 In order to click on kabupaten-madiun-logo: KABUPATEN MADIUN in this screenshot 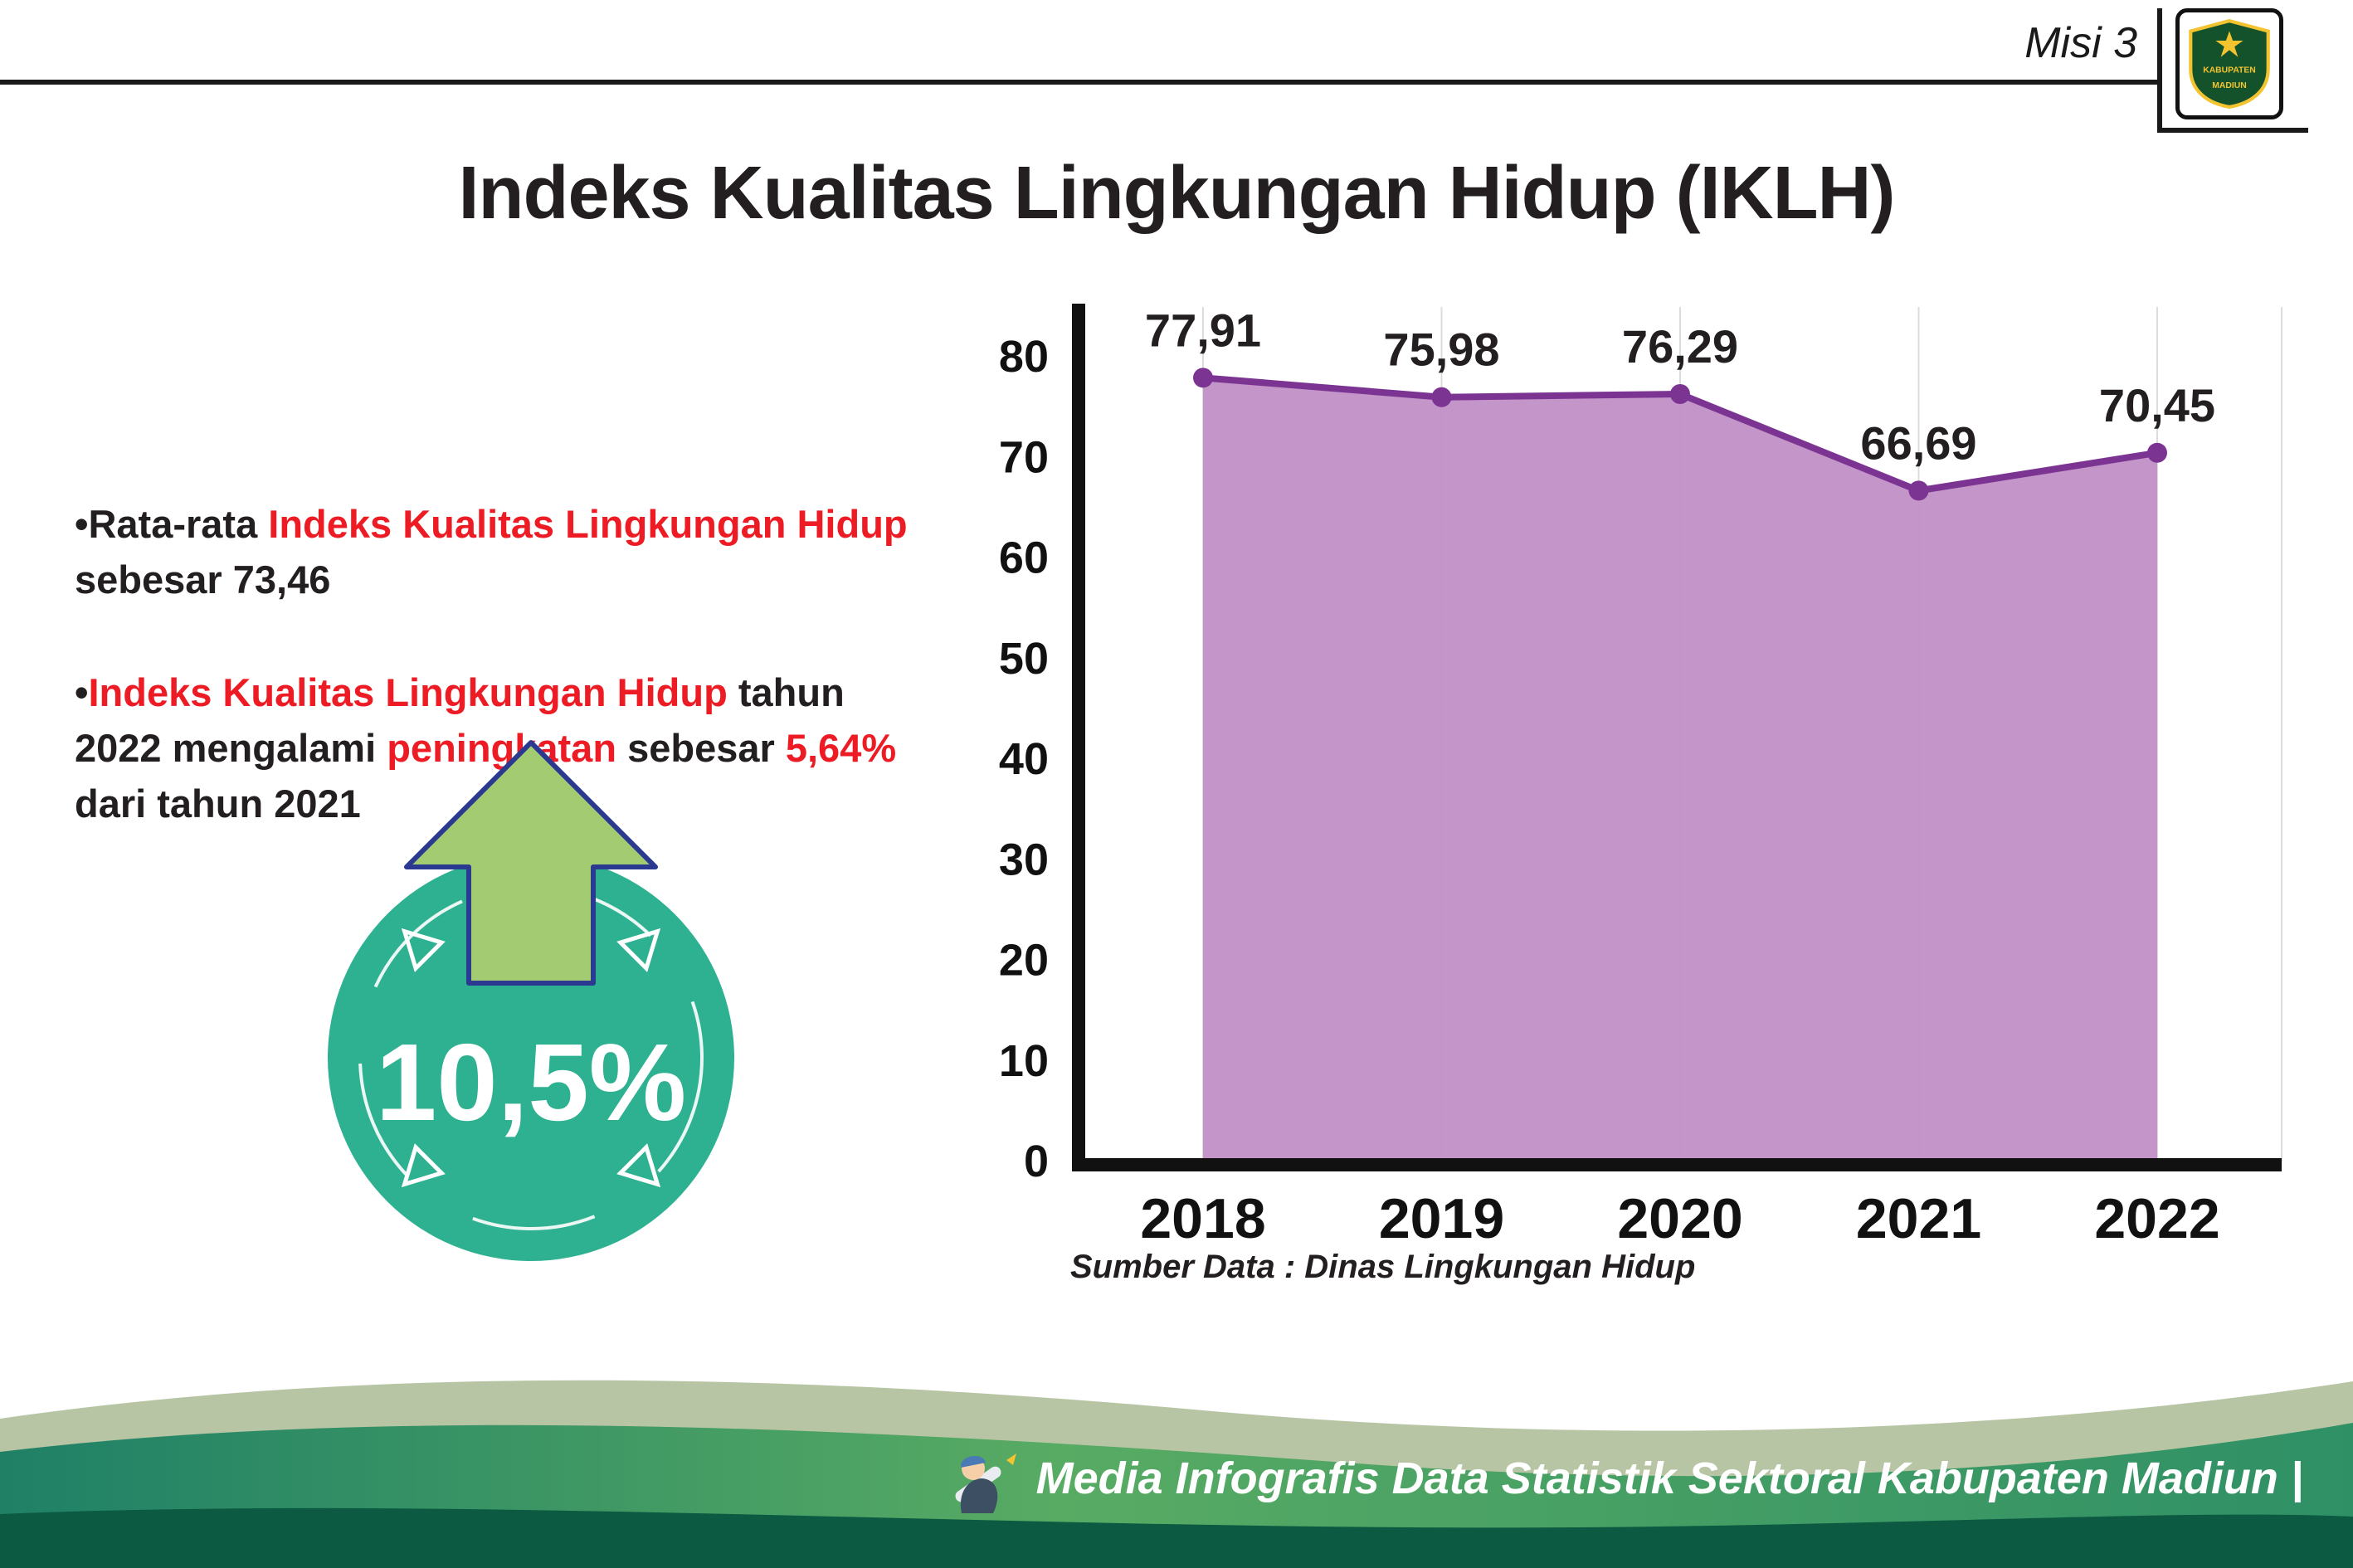, I will do `click(2229, 63)`.